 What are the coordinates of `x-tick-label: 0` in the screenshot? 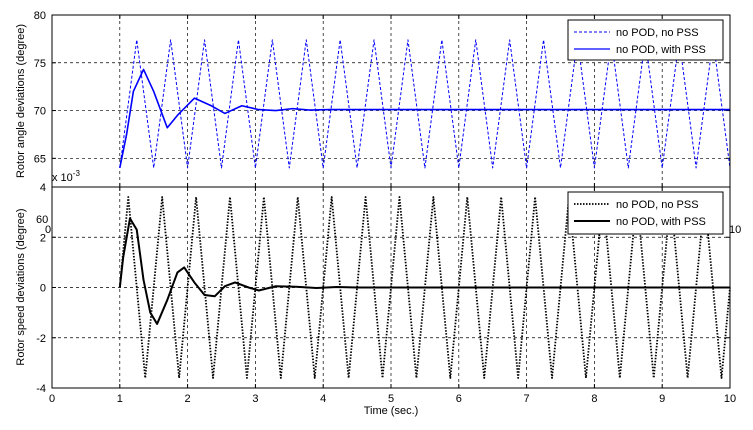 It's located at (52, 399).